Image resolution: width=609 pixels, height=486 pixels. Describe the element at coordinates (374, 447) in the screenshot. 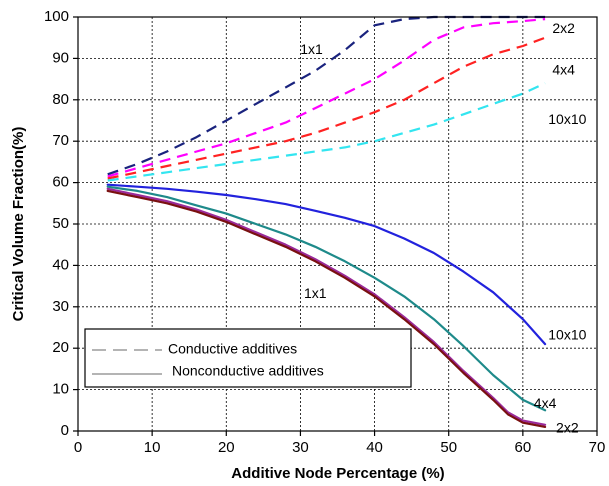

I see `x-tick-label: 40` at that location.